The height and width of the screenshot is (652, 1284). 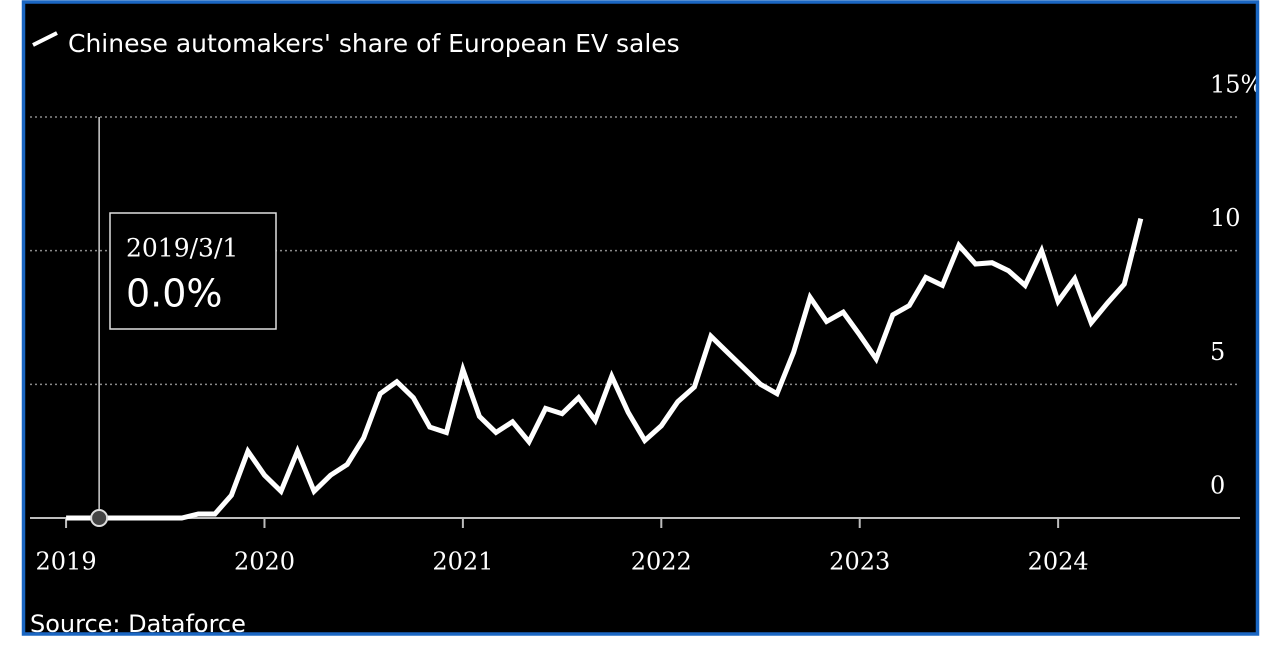 What do you see at coordinates (661, 562) in the screenshot?
I see `x-tick-label: 2022` at bounding box center [661, 562].